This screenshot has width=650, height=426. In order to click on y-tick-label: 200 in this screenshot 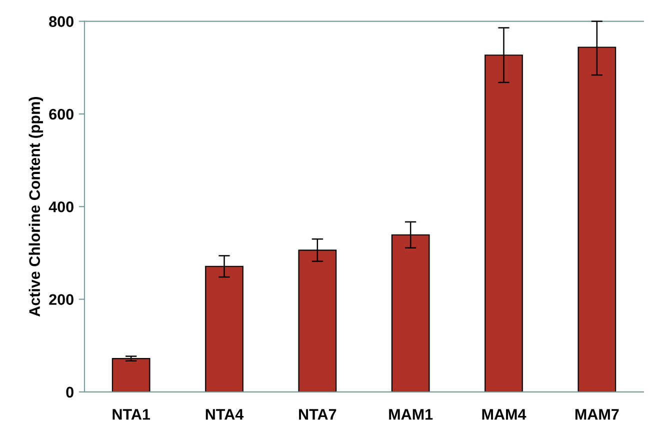, I will do `click(61, 299)`.